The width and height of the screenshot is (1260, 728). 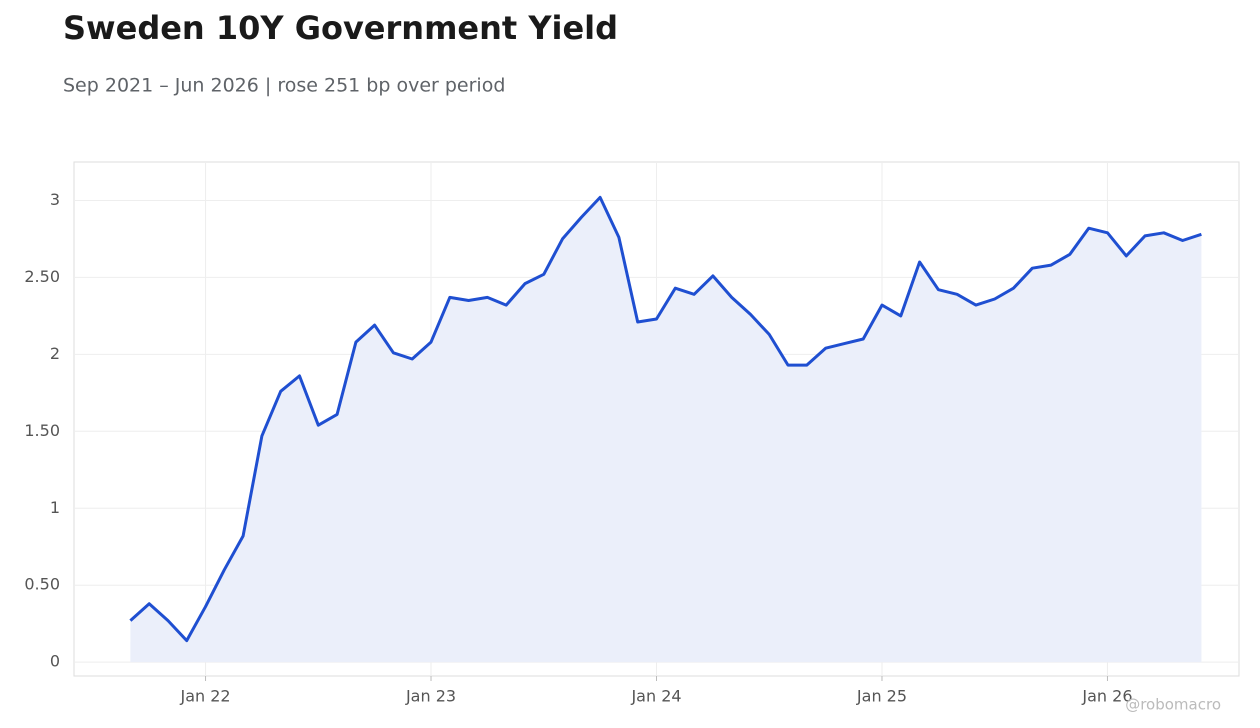 I want to click on x-tick-label: Jan 26, so click(x=1106, y=696).